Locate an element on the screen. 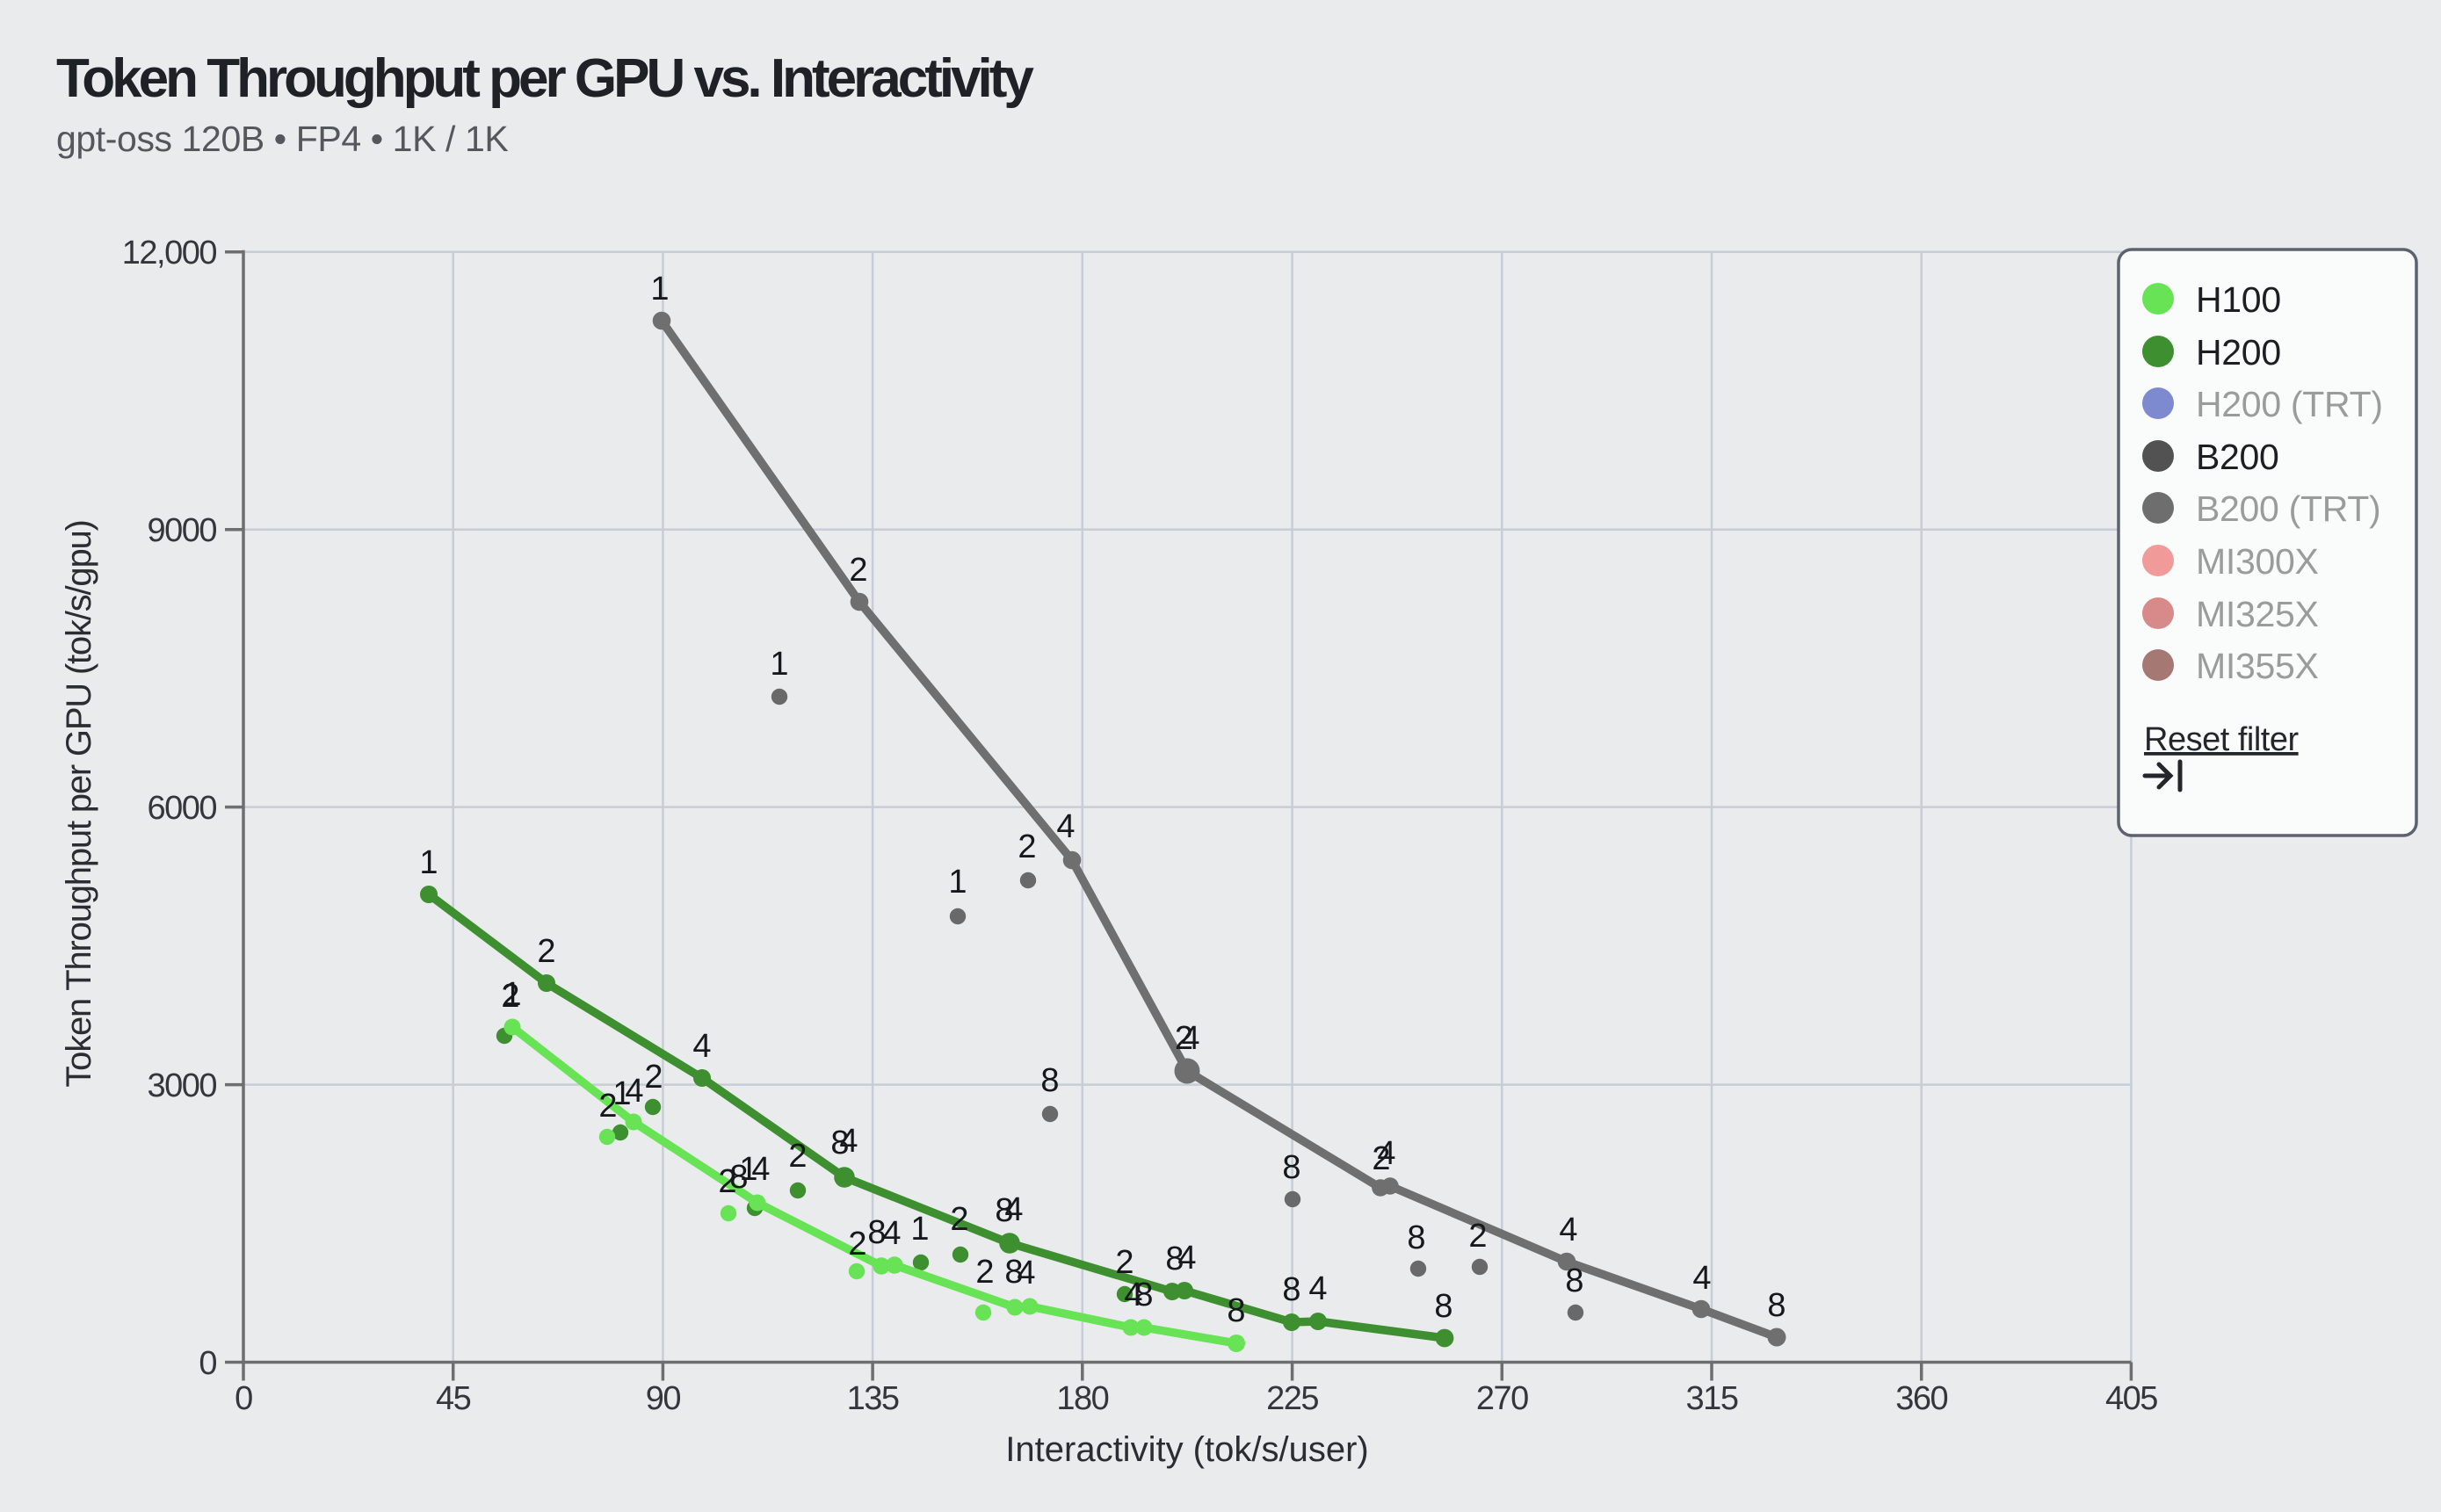 This screenshot has height=1512, width=2441. svg-text: 6000 is located at coordinates (181, 808).